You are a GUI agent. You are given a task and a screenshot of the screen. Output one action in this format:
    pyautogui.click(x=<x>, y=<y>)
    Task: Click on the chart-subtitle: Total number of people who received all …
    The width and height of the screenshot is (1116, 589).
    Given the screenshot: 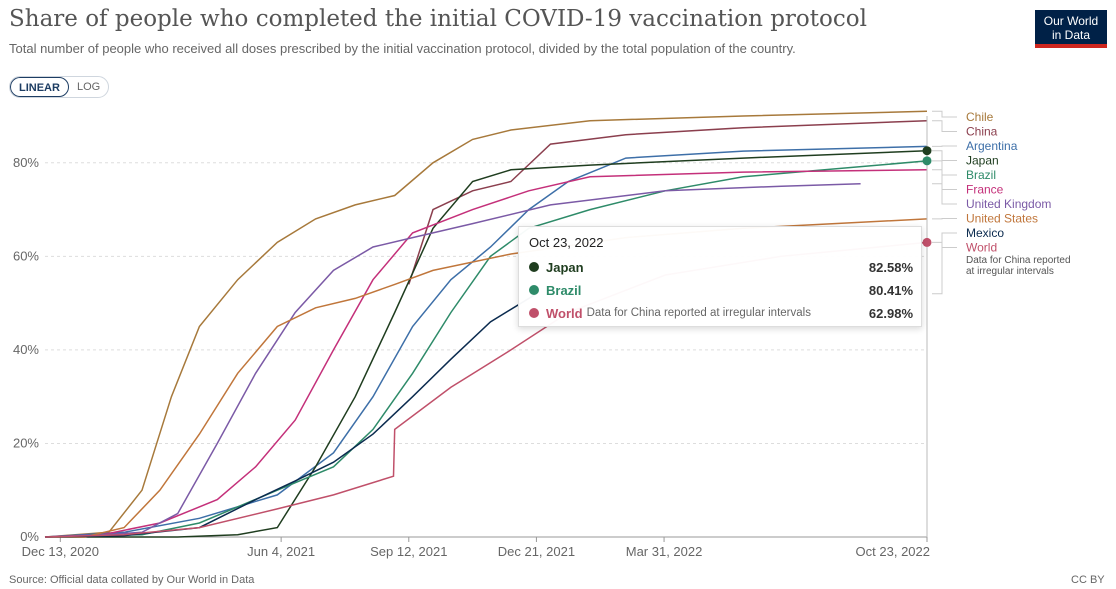 What is the action you would take?
    pyautogui.click(x=402, y=48)
    